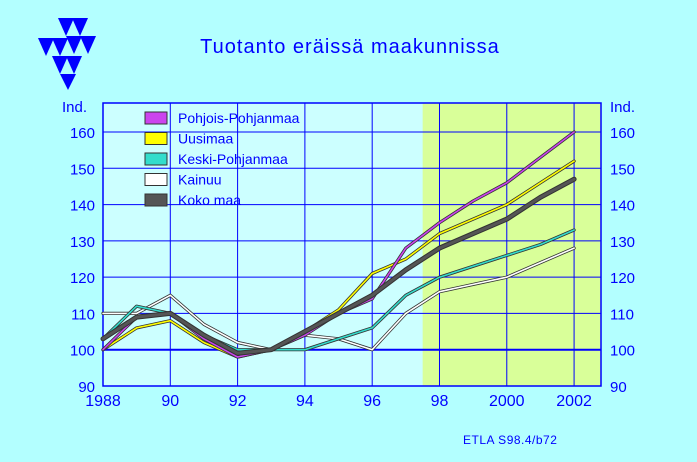 The height and width of the screenshot is (462, 697). What do you see at coordinates (239, 118) in the screenshot?
I see `legend-label: Pohjois-Pohjanmaa` at bounding box center [239, 118].